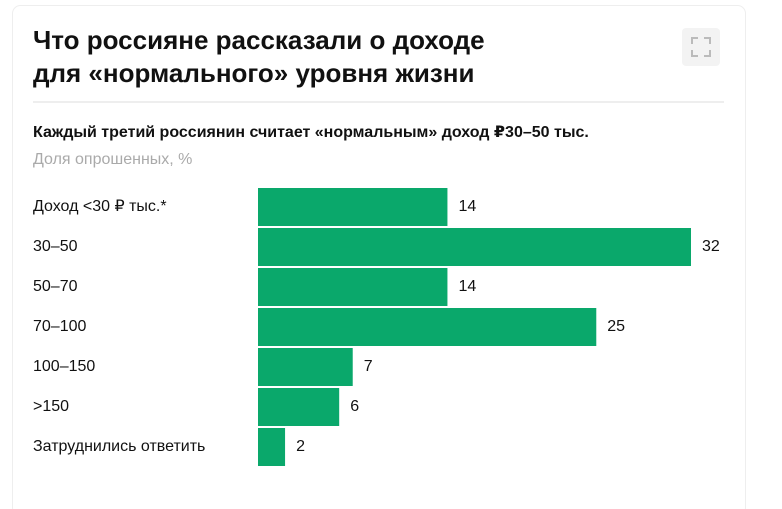  What do you see at coordinates (616, 326) in the screenshot?
I see `value-label: 25` at bounding box center [616, 326].